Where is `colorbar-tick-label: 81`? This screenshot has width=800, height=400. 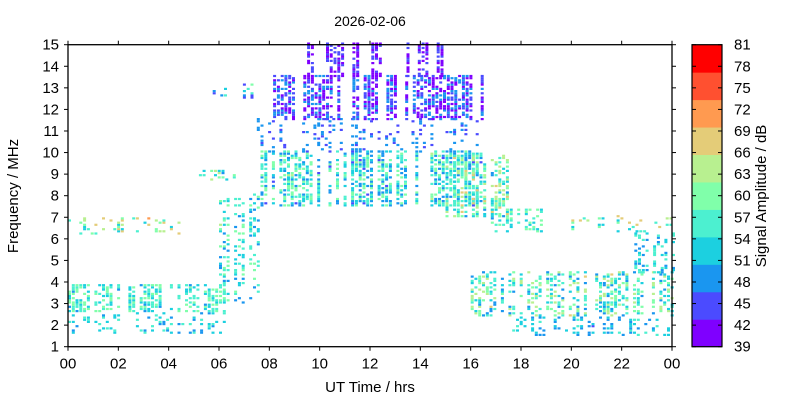
colorbar-tick-label: 81 is located at coordinates (742, 45).